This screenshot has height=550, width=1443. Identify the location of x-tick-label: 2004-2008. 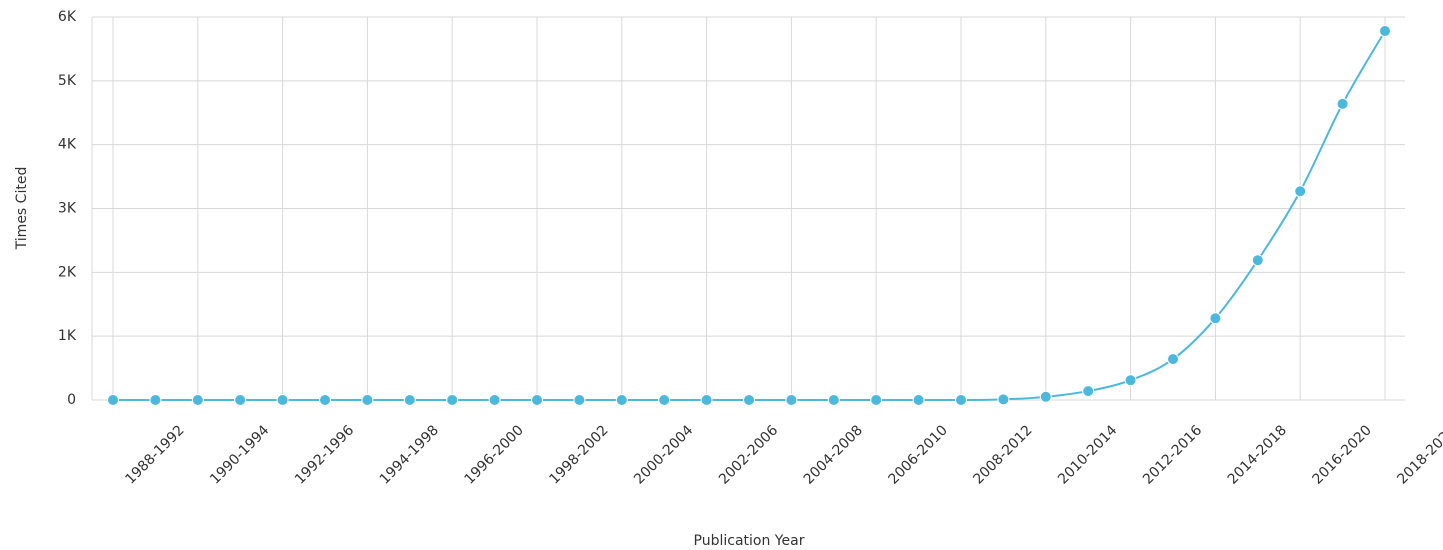
(833, 454).